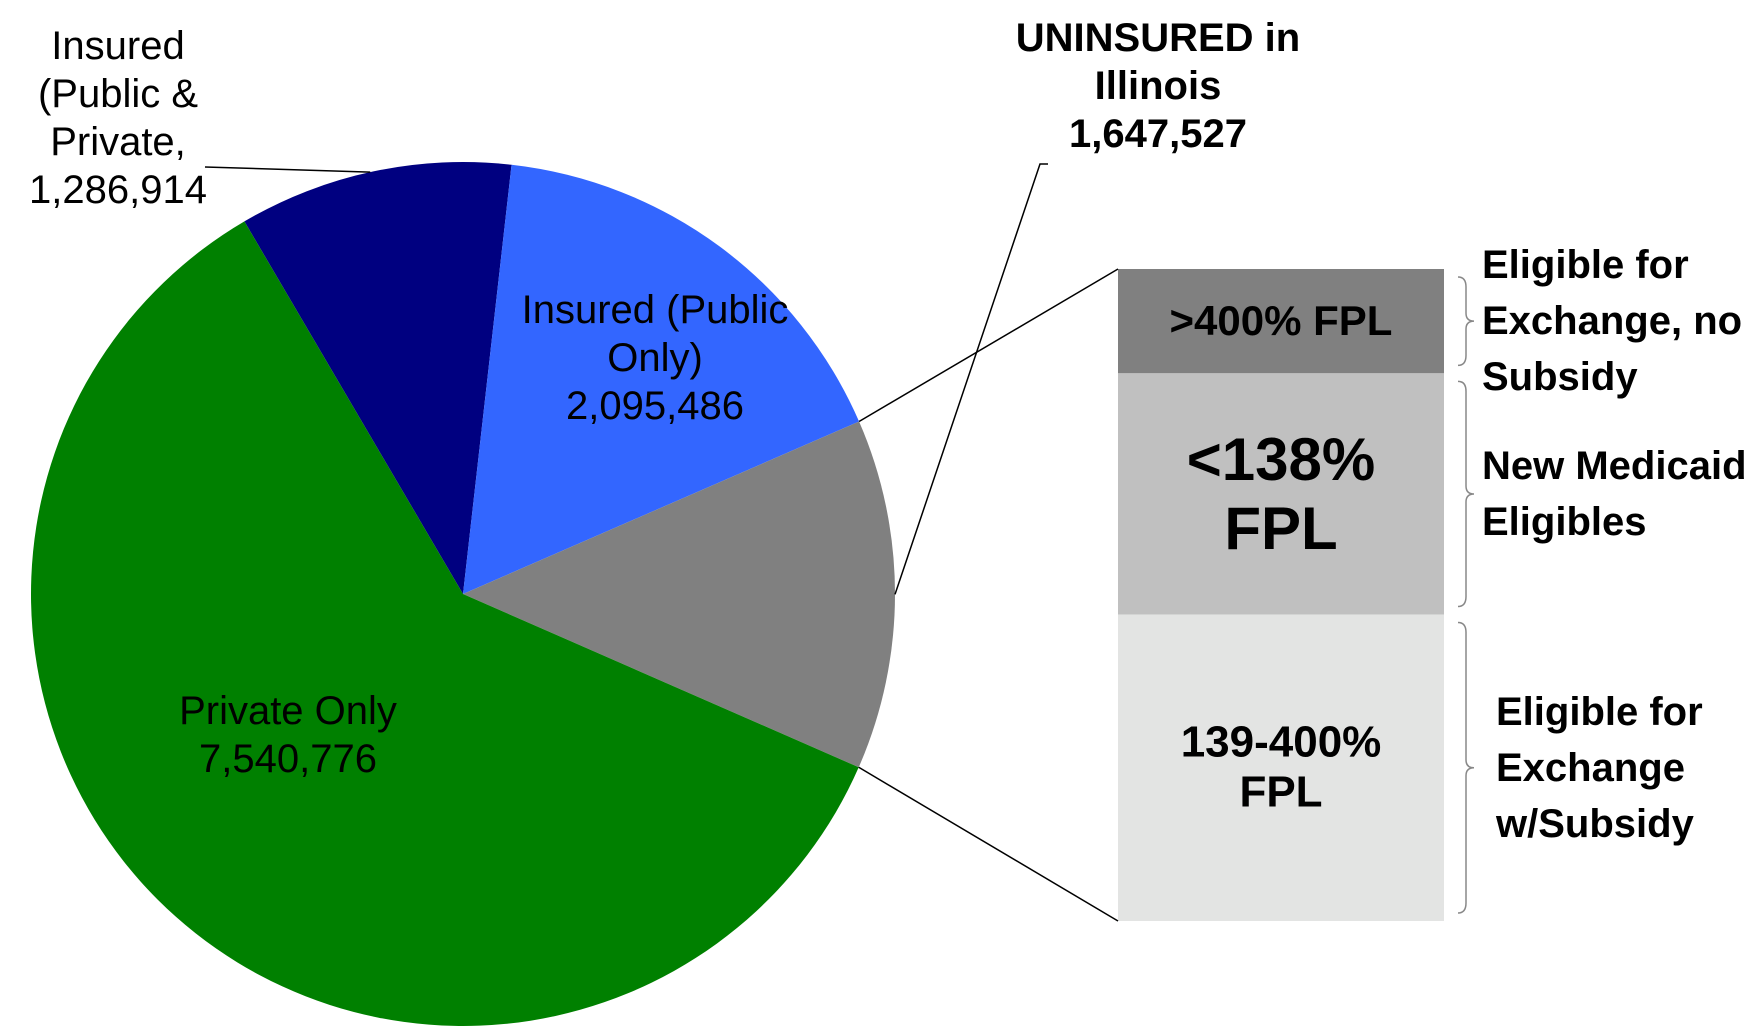  What do you see at coordinates (1158, 134) in the screenshot?
I see `slice-value: 1,647,527` at bounding box center [1158, 134].